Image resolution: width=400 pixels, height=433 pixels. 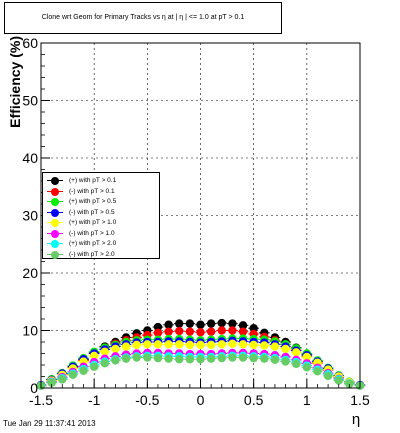 I want to click on x-tick-label: 0, so click(x=201, y=400).